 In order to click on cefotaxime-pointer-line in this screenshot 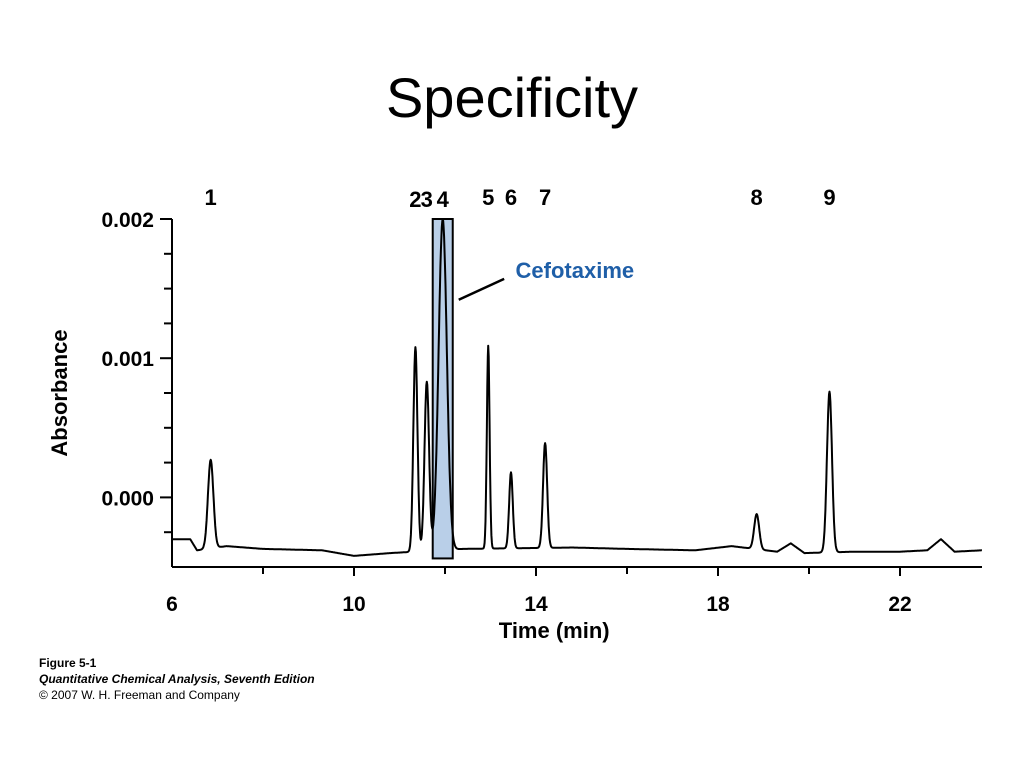, I will do `click(481, 289)`.